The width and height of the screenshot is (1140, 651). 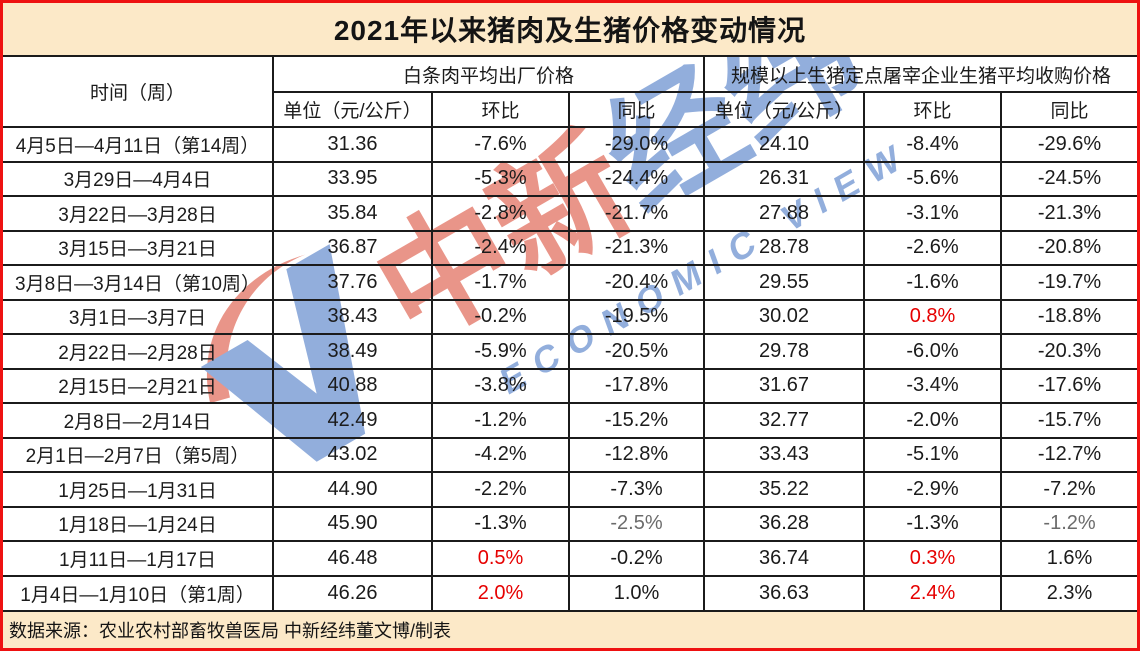 What do you see at coordinates (784, 282) in the screenshot?
I see `table-cell: 29.55` at bounding box center [784, 282].